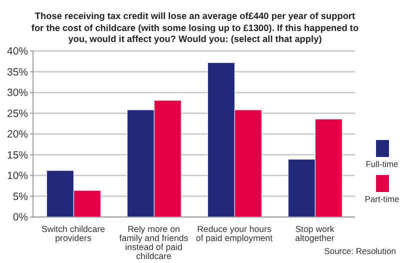 The width and height of the screenshot is (406, 263). I want to click on x-tick-label: Rely more on family and friends instead of paid childcare, so click(154, 242).